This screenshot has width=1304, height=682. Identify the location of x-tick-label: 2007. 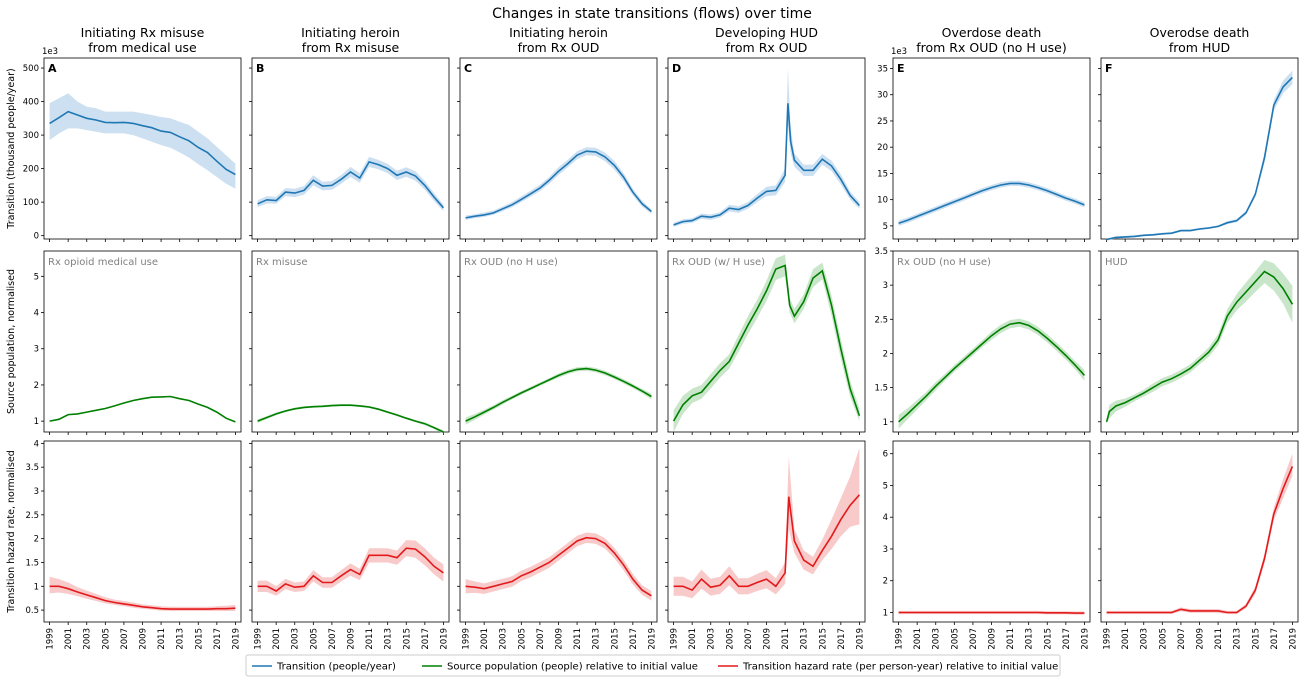
(1182, 639).